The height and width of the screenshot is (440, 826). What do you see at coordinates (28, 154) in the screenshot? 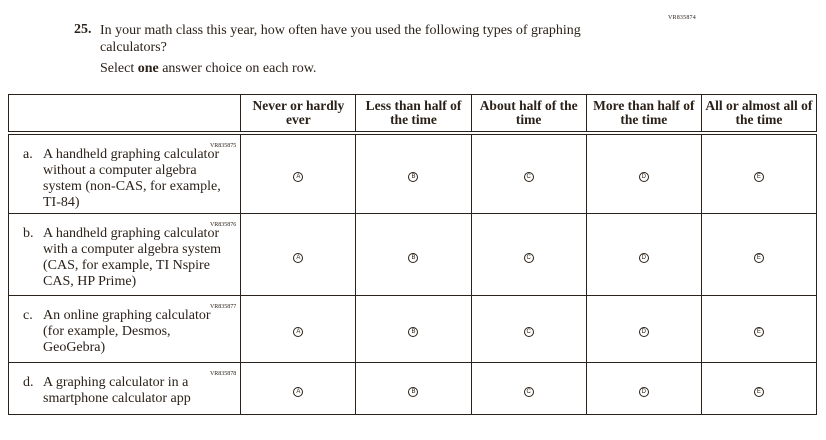
I see `row-letter: a.` at bounding box center [28, 154].